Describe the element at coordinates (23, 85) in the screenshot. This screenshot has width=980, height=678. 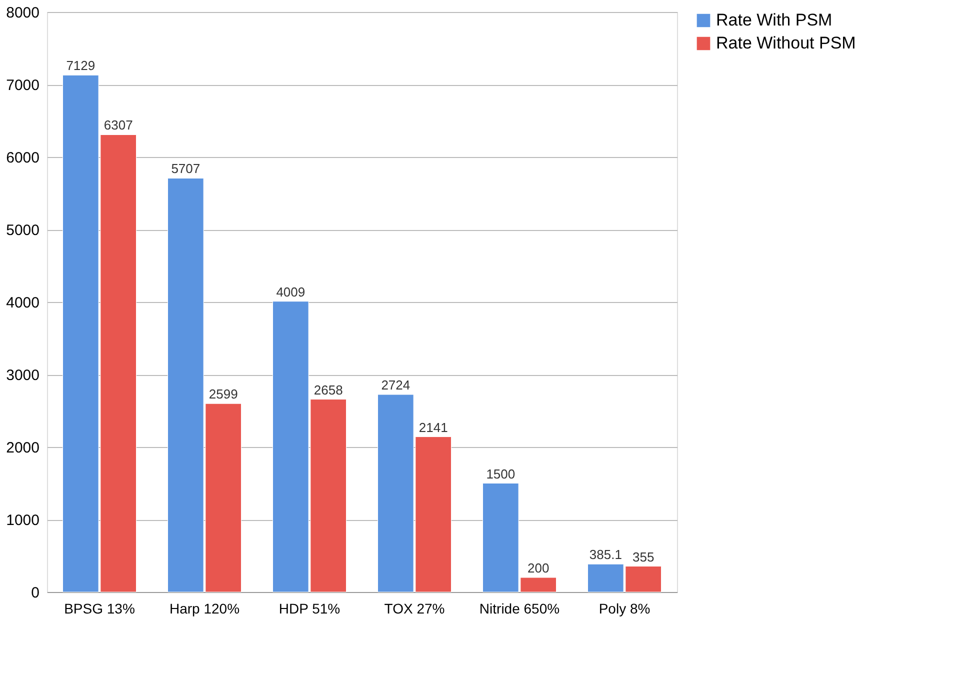
I see `y-tick-label: 7000` at that location.